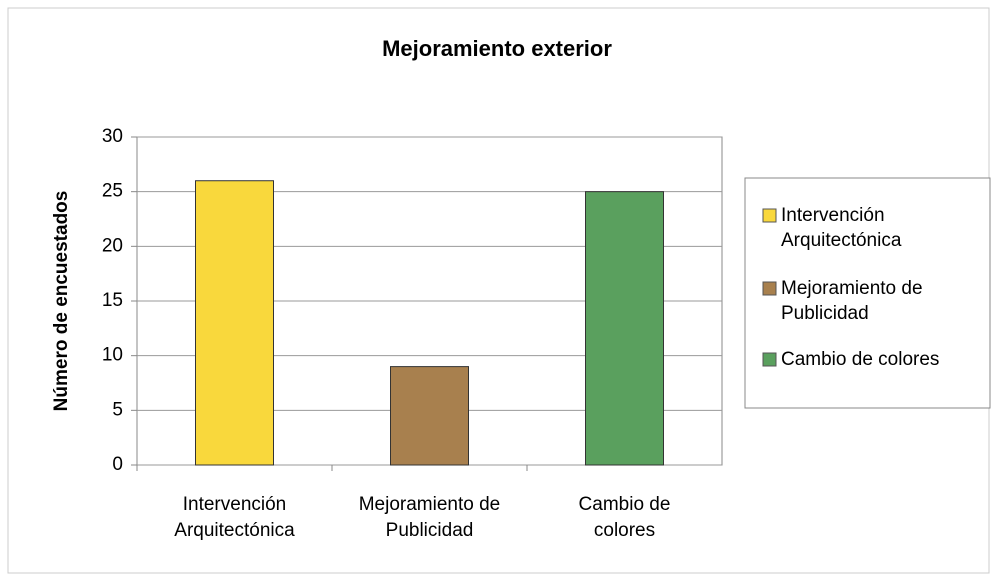  What do you see at coordinates (625, 517) in the screenshot?
I see `x-tick-label: Cambio de colores` at bounding box center [625, 517].